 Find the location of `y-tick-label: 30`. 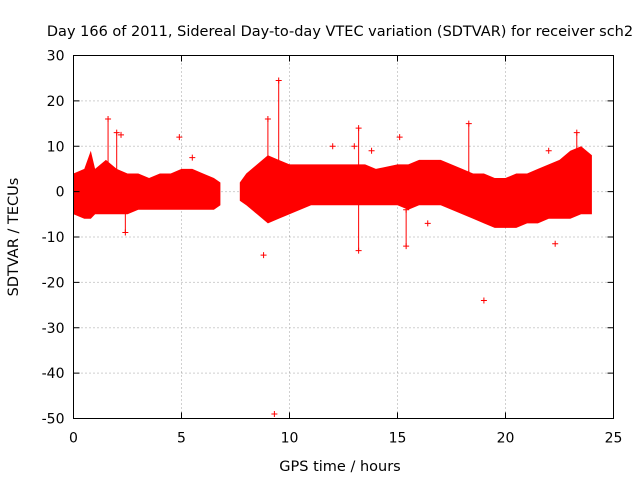

y-tick-label: 30 is located at coordinates (56, 57).